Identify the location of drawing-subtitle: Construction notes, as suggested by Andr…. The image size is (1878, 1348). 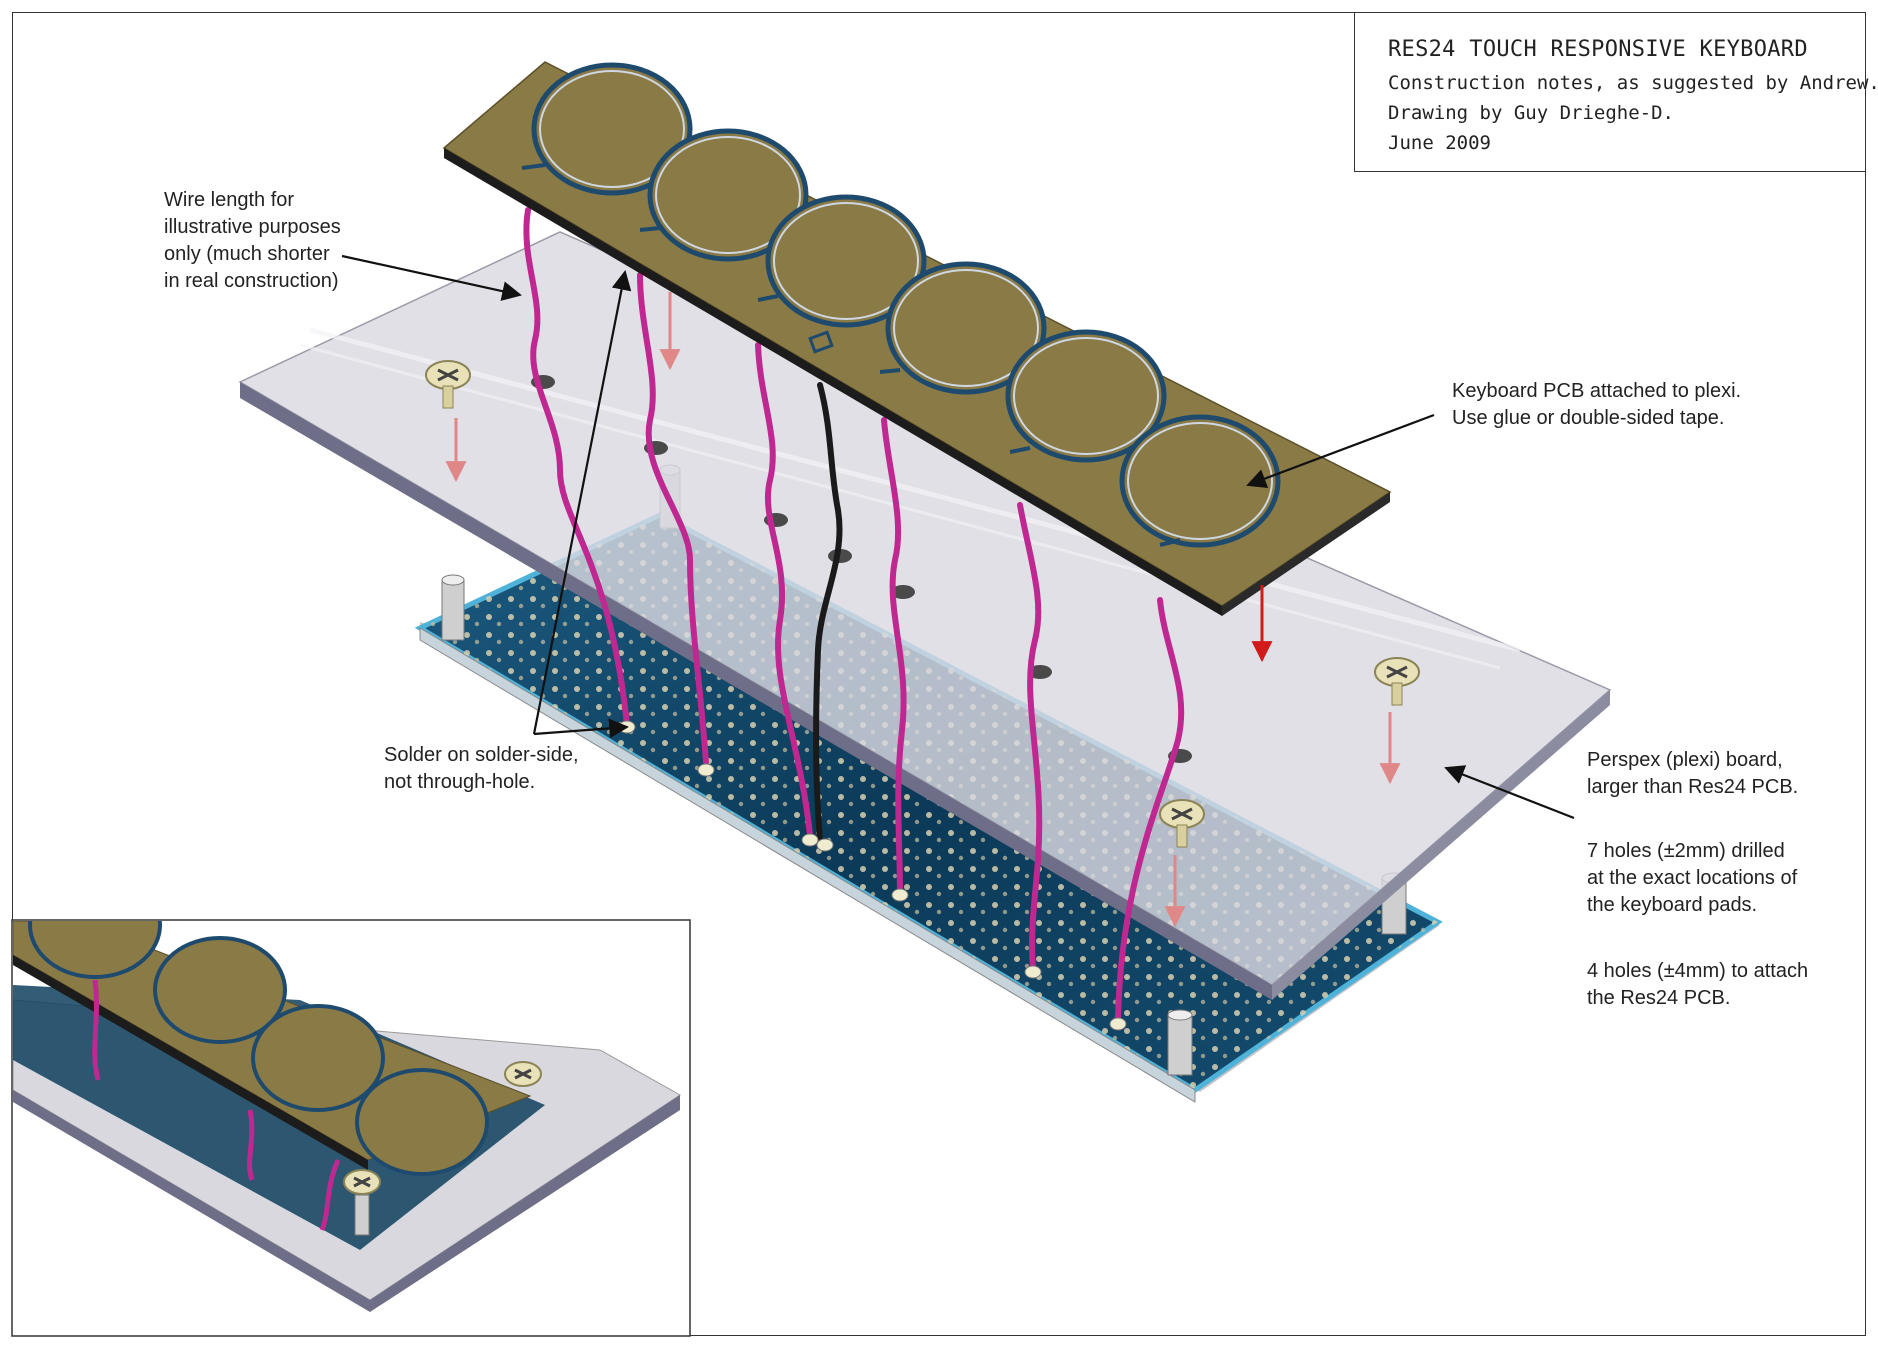
(1633, 83).